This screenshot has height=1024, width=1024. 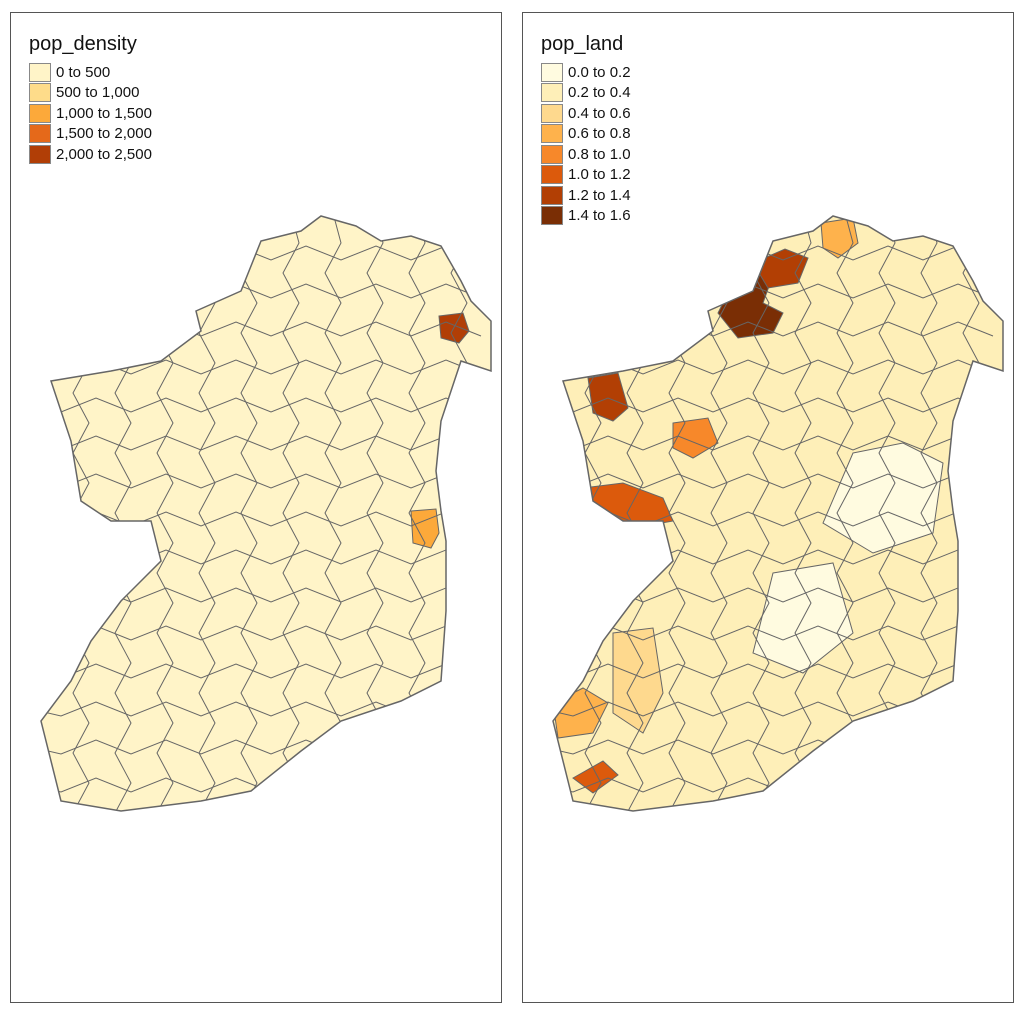 I want to click on region-donegal-north, so click(x=780, y=268).